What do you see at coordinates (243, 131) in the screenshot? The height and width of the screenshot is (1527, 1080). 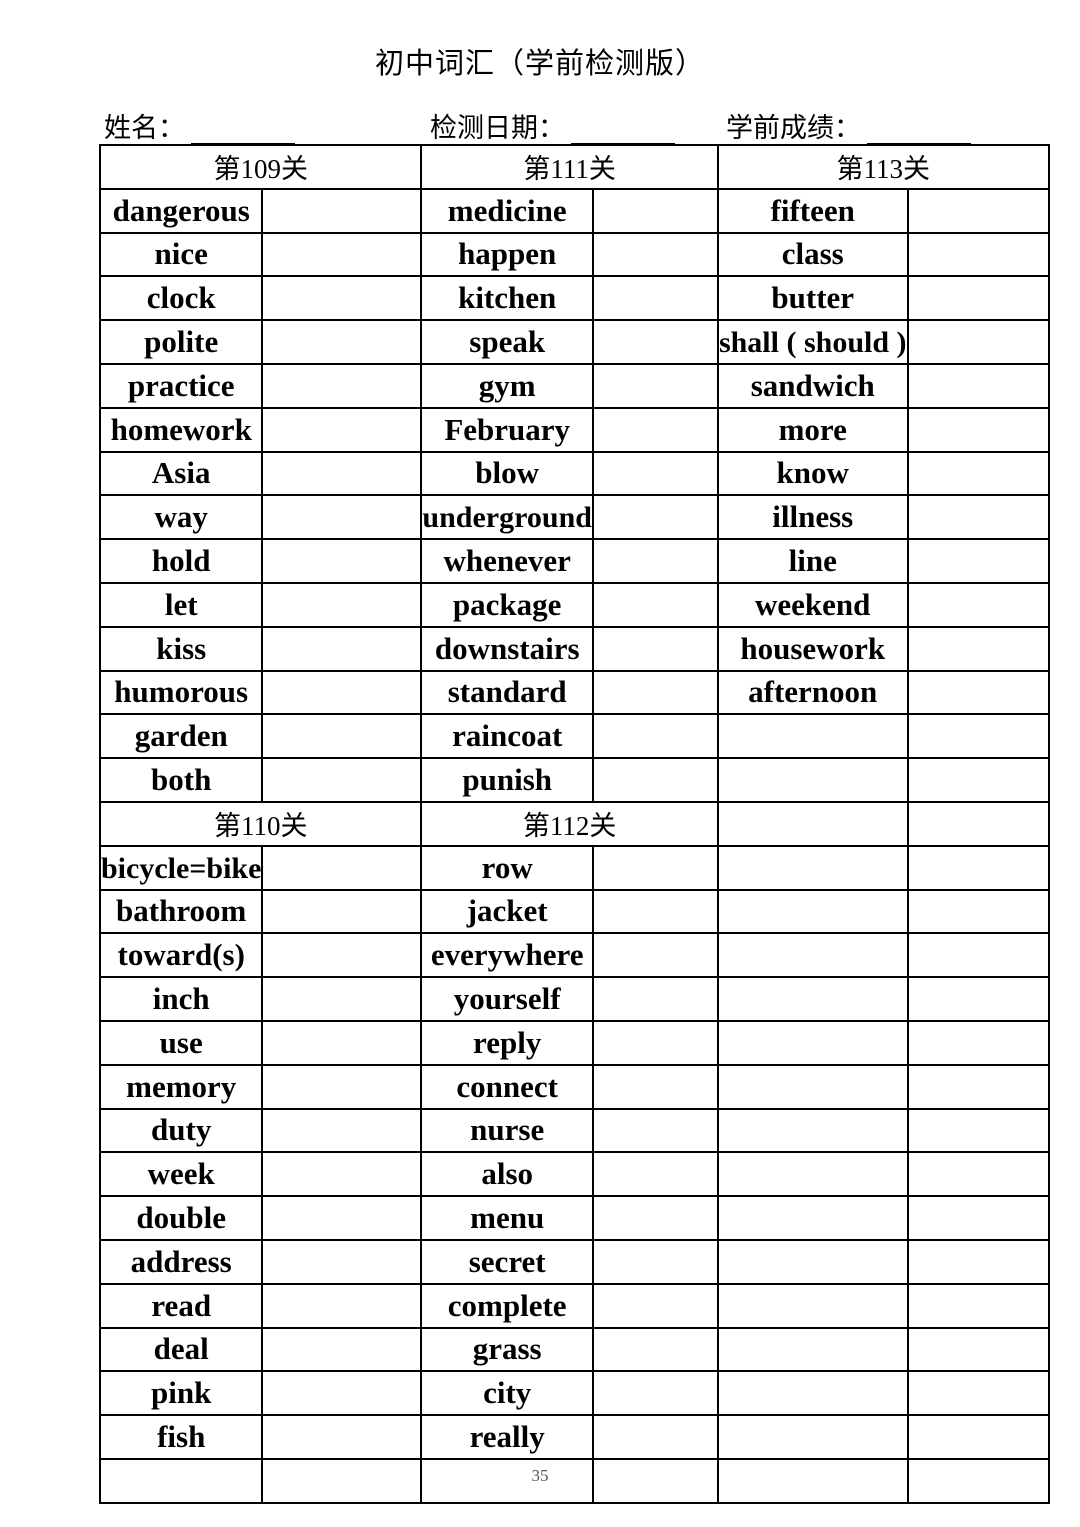 I see `name-blank` at bounding box center [243, 131].